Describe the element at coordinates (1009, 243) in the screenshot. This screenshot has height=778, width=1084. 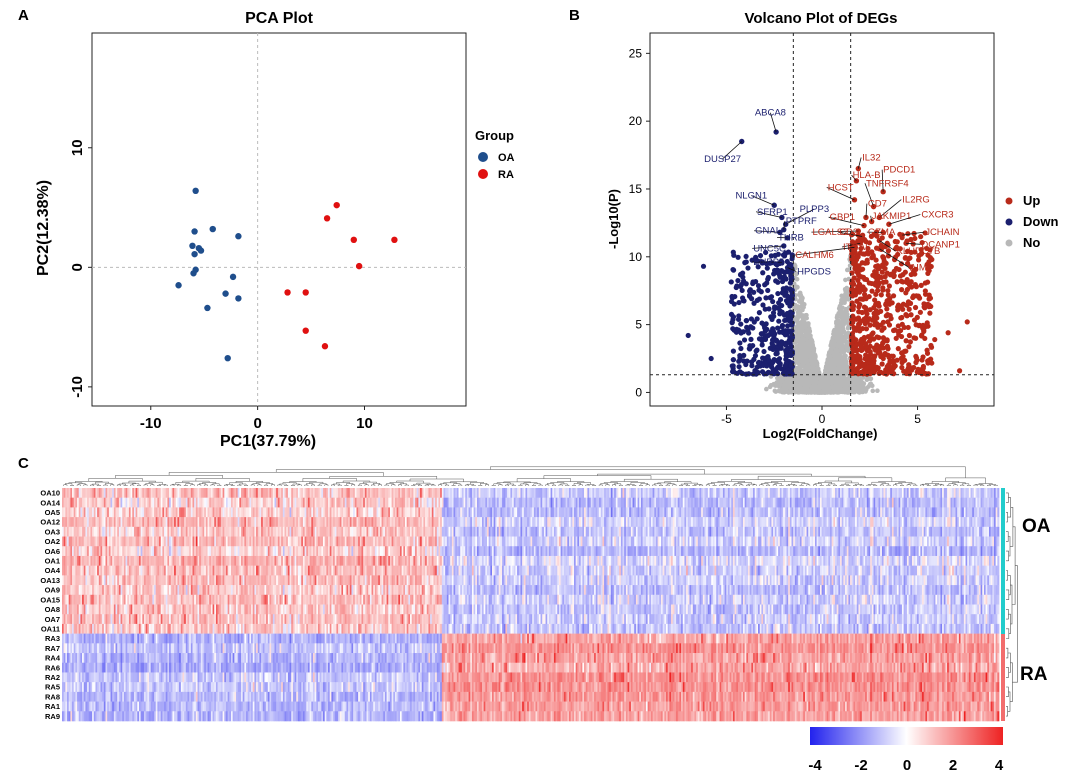
I see `volcano-legend-marker-no` at that location.